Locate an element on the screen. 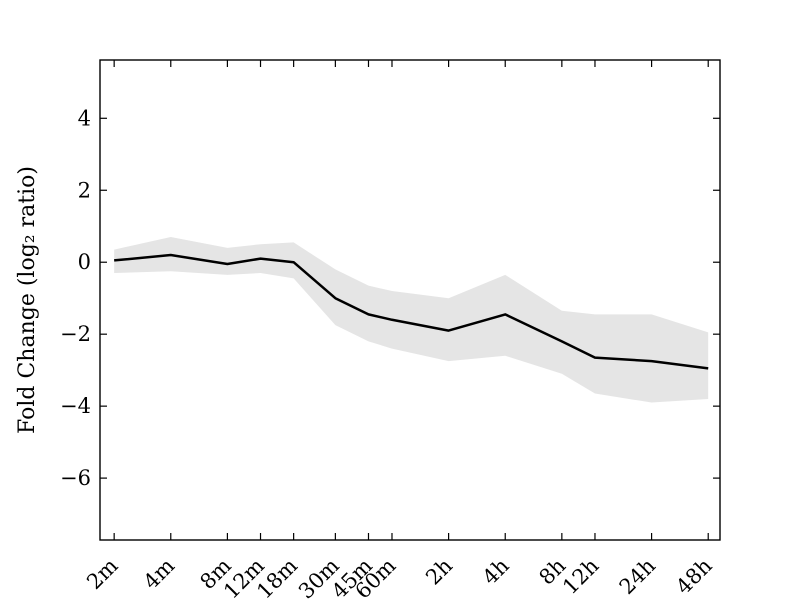  x-tick-label: 24h is located at coordinates (637, 576).